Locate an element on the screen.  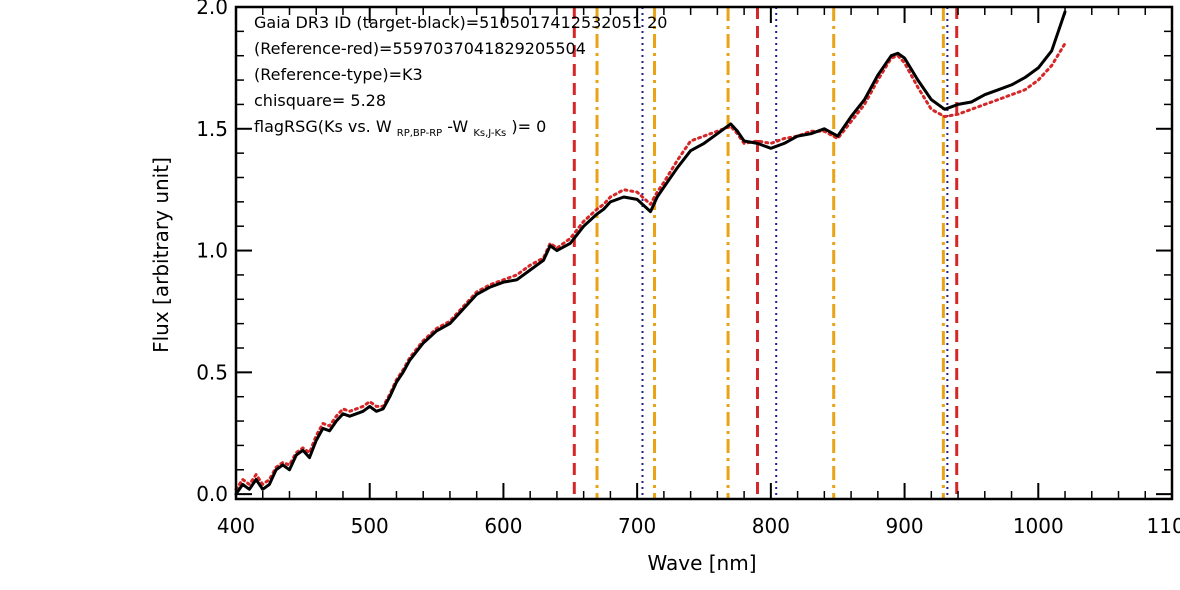
flag-rsg-sub2: Ks,J-Ks is located at coordinates (489, 133).